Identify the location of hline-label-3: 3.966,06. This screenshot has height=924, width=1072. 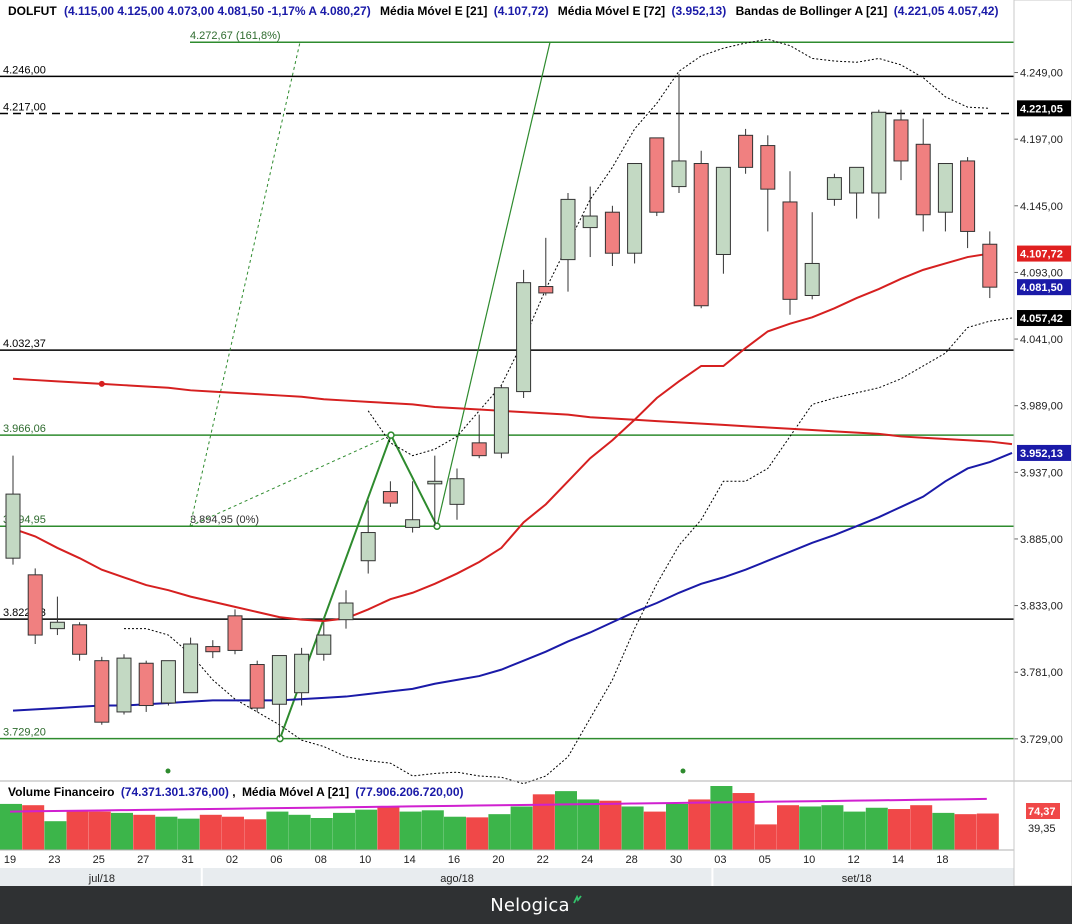
(24, 429).